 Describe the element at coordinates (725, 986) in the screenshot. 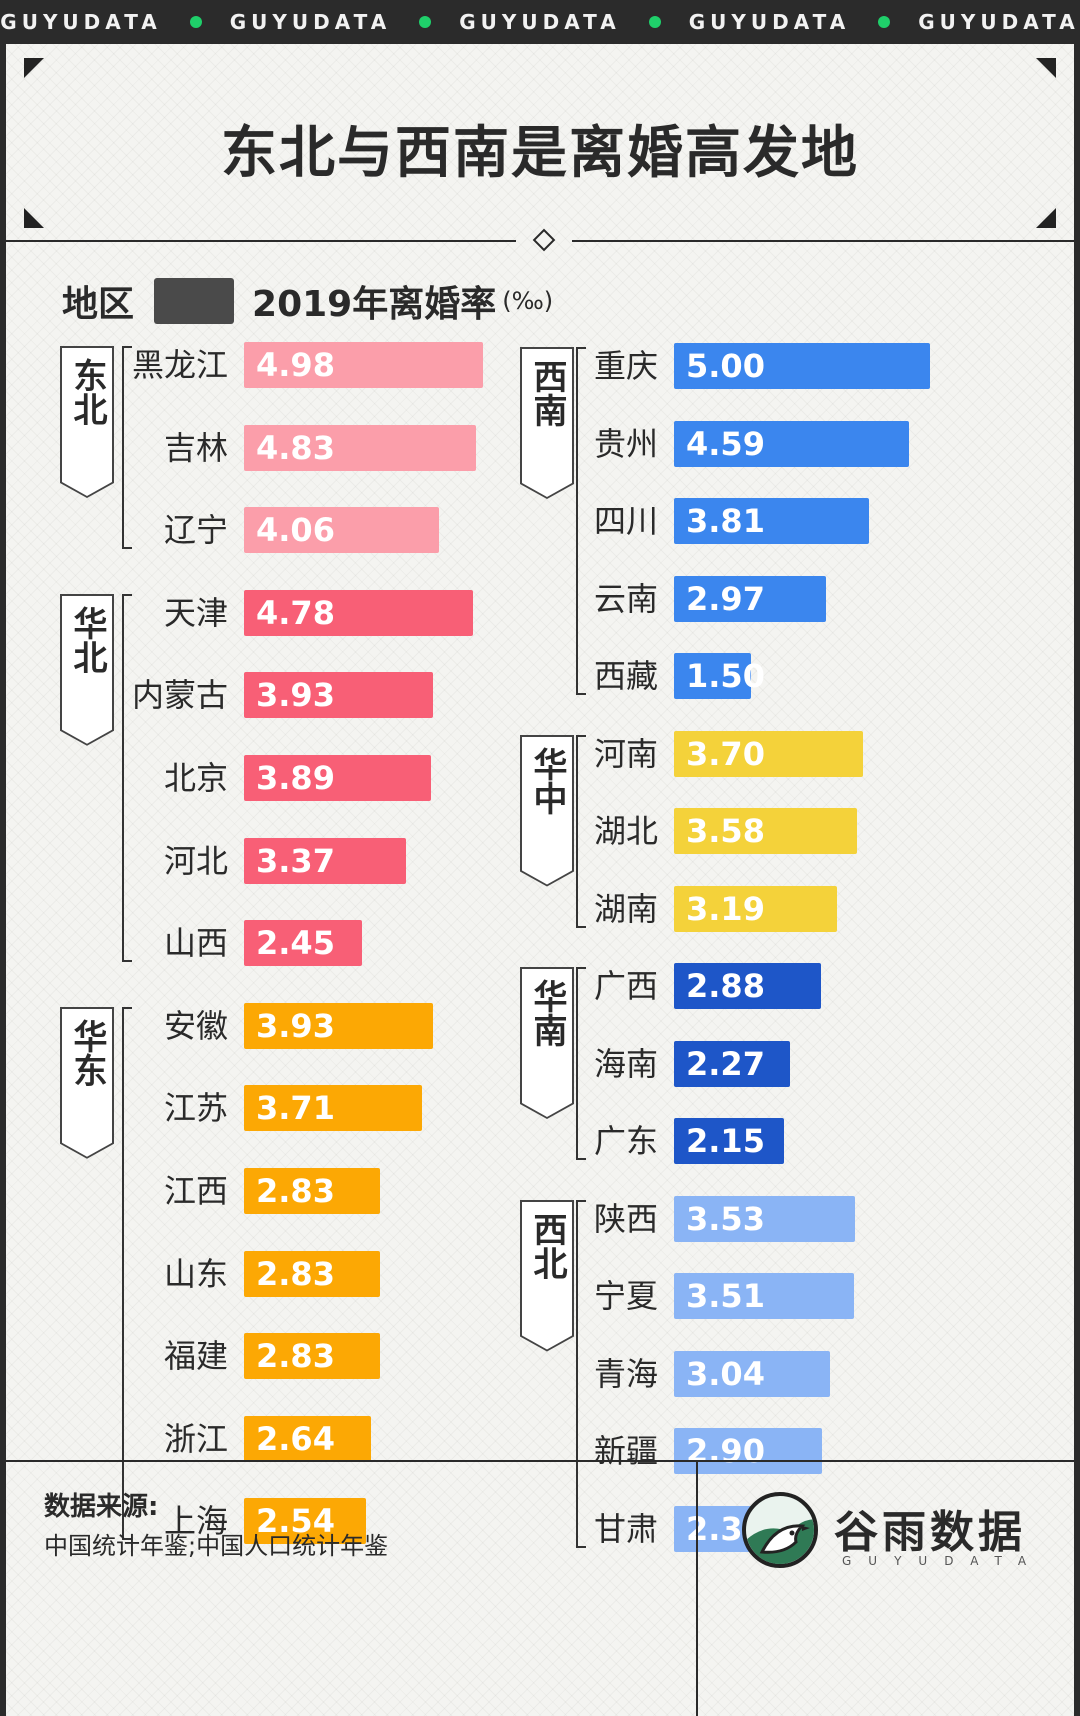

I see `value-label: 2.88` at that location.